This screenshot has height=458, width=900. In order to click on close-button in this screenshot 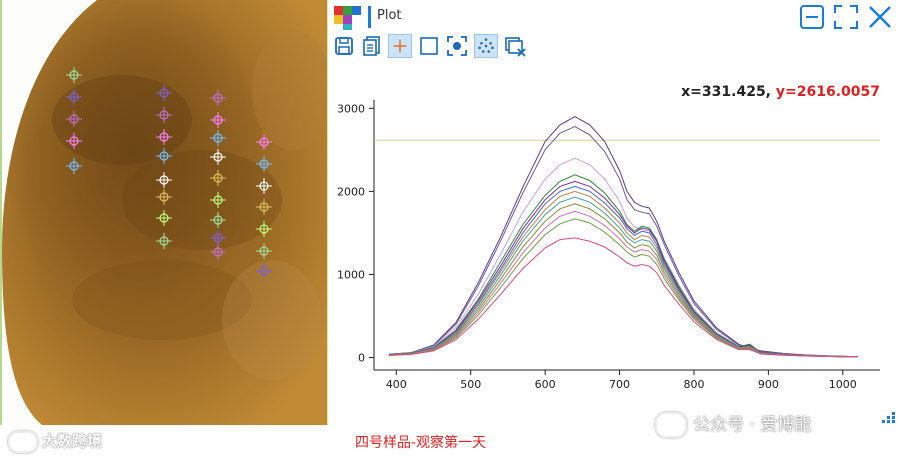, I will do `click(880, 17)`.